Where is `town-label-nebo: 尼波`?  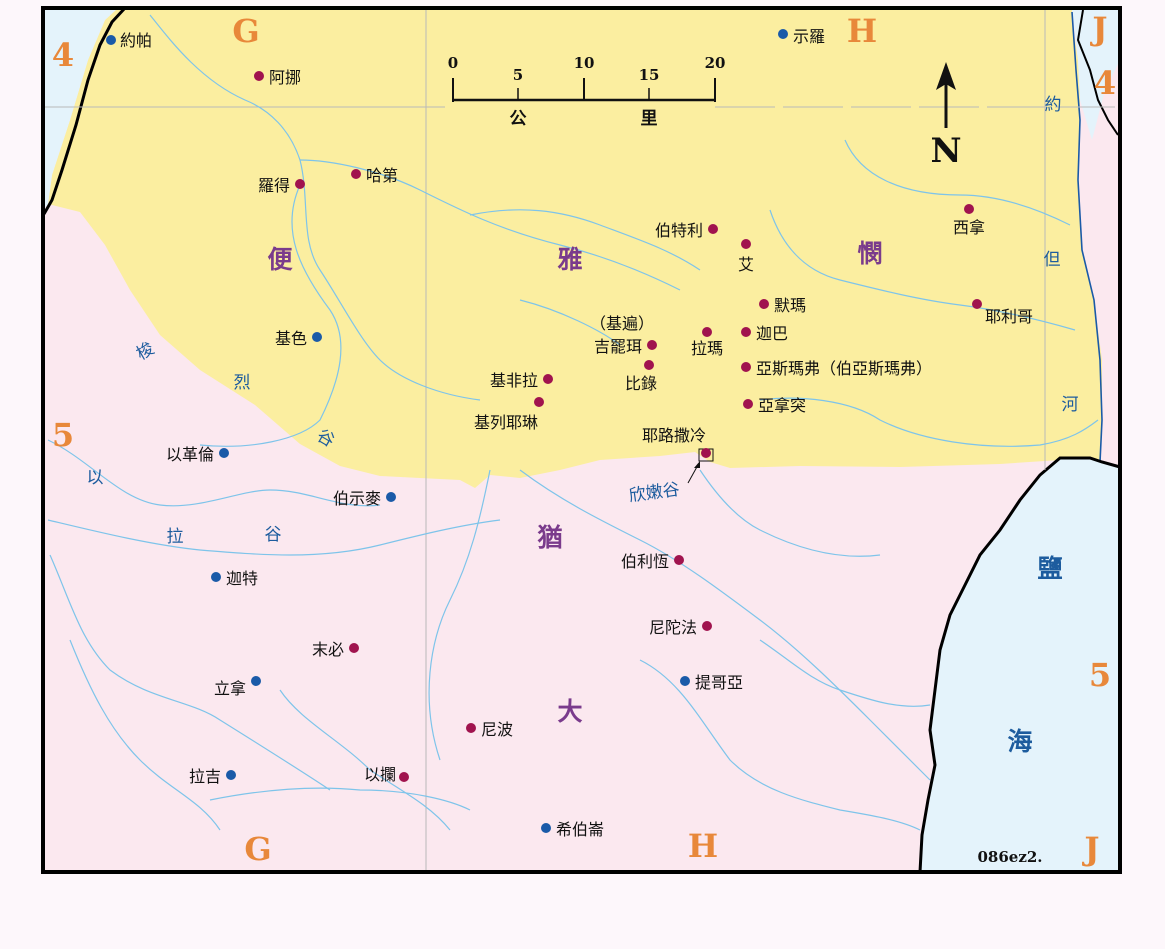 town-label-nebo: 尼波 is located at coordinates (497, 729).